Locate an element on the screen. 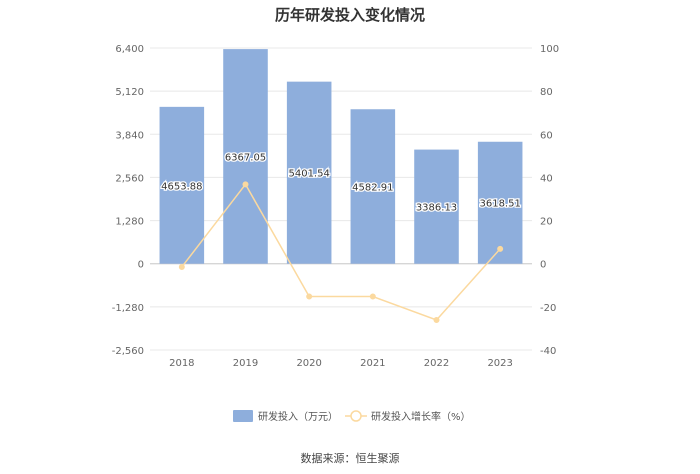 The width and height of the screenshot is (700, 474). y-left-tick-label: 3,840 is located at coordinates (129, 135).